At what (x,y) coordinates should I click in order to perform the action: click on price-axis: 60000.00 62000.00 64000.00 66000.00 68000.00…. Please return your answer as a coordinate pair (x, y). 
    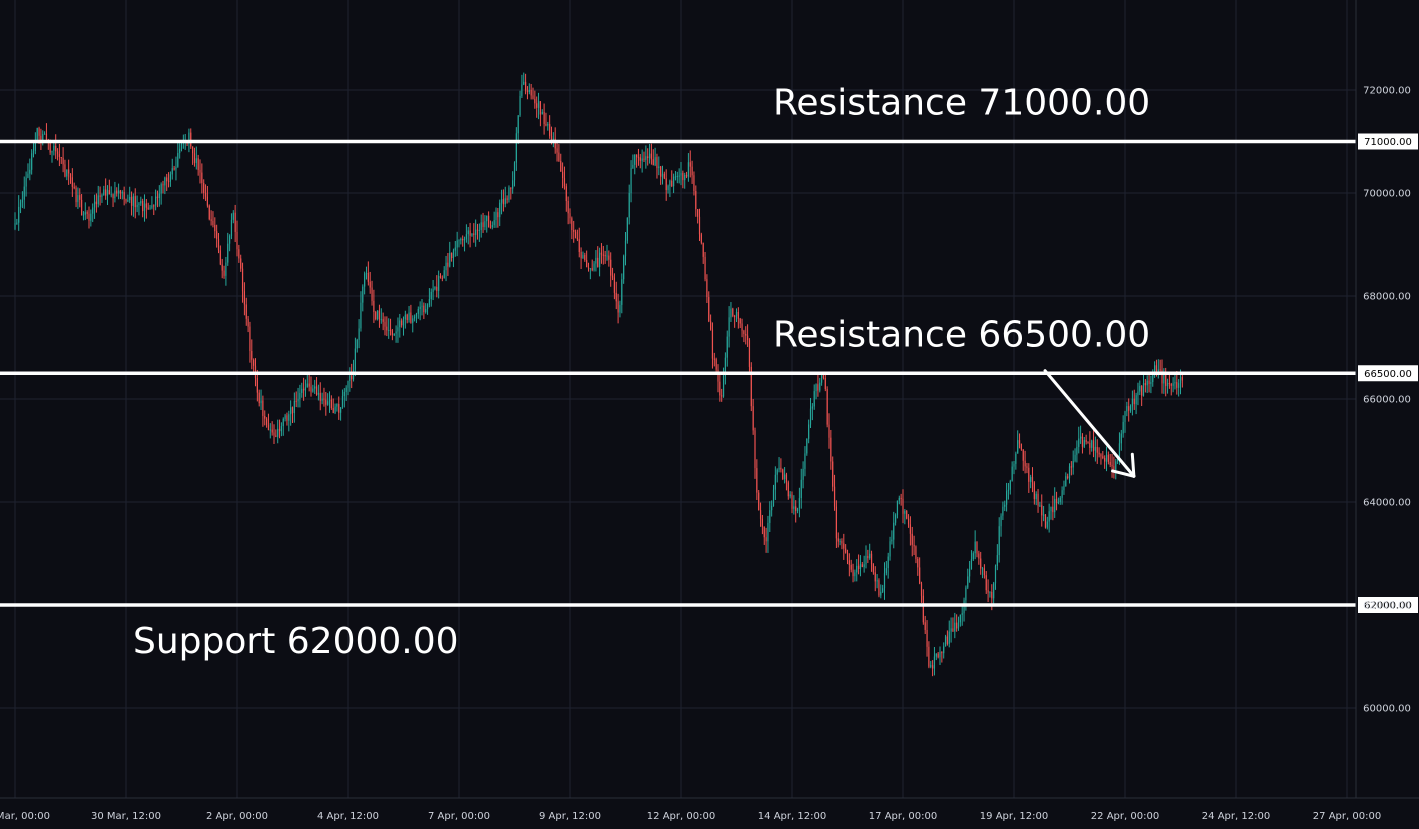
    Looking at the image, I should click on (1387, 400).